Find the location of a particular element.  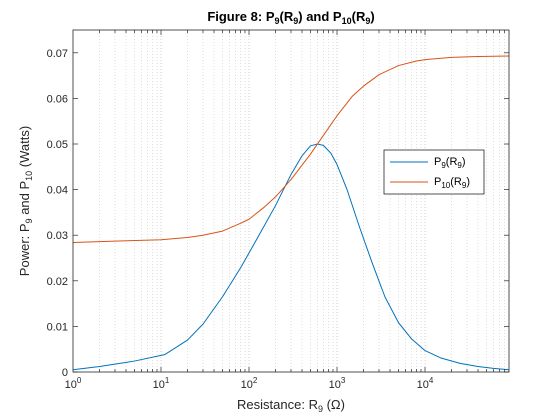

y-tick-label: 0.02 is located at coordinates (57, 282).